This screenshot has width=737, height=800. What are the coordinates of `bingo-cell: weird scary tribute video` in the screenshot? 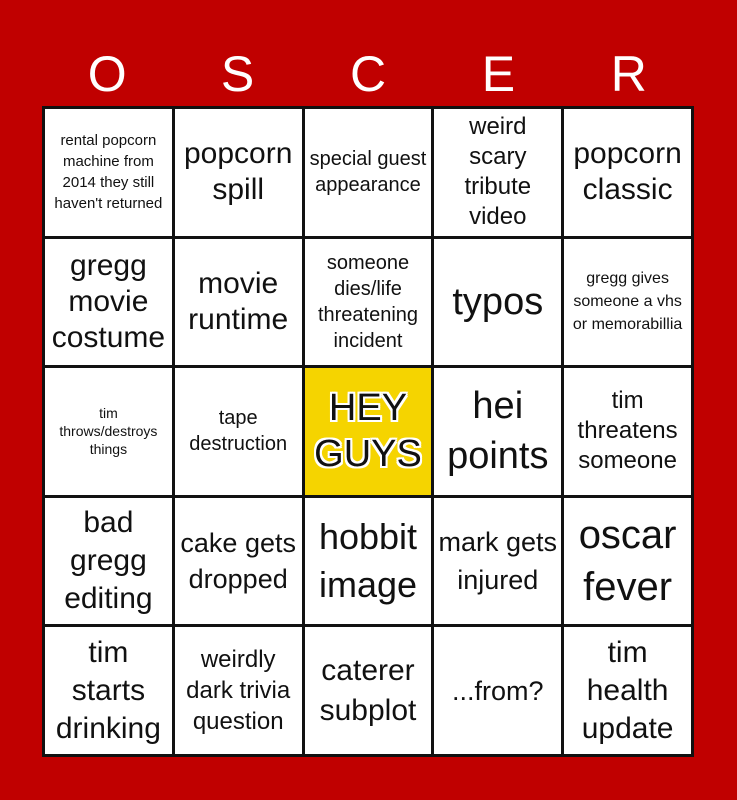 It's located at (498, 172).